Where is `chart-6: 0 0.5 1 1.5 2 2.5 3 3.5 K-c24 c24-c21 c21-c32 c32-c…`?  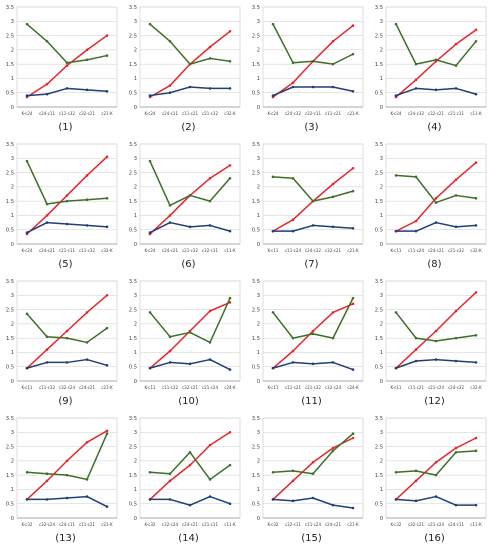 chart-6: 0 0.5 1 1.5 2 2.5 3 3.5 K-c24 c24-c21 c21-c32 c32-c… is located at coordinates (185, 206).